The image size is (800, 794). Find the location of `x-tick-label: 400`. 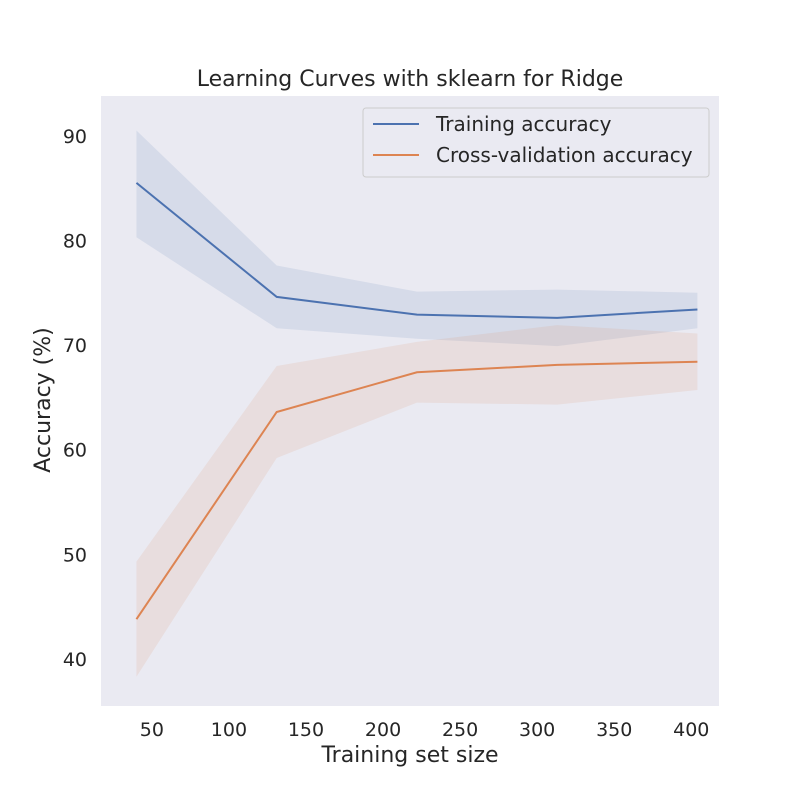

x-tick-label: 400 is located at coordinates (691, 730).